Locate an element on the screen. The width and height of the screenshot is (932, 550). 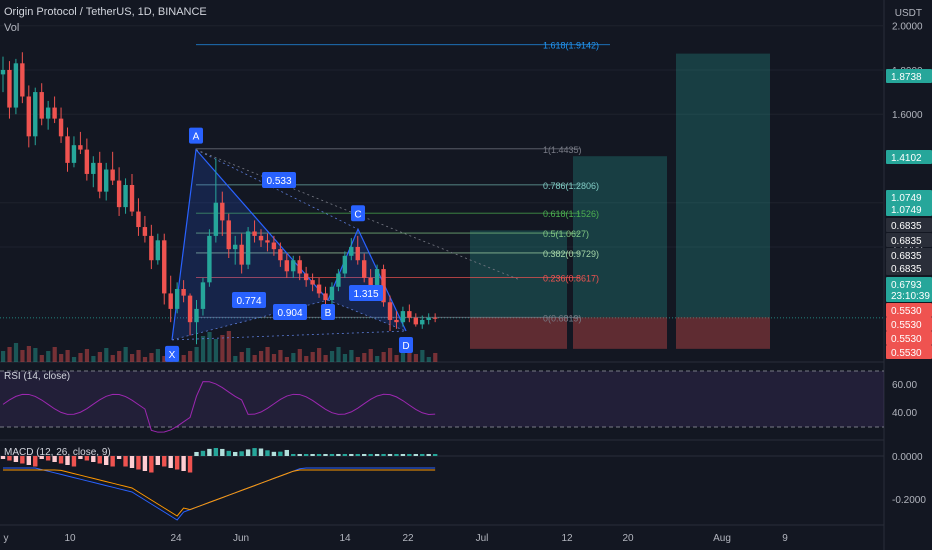
date-tick-label: y is located at coordinates (6, 538).